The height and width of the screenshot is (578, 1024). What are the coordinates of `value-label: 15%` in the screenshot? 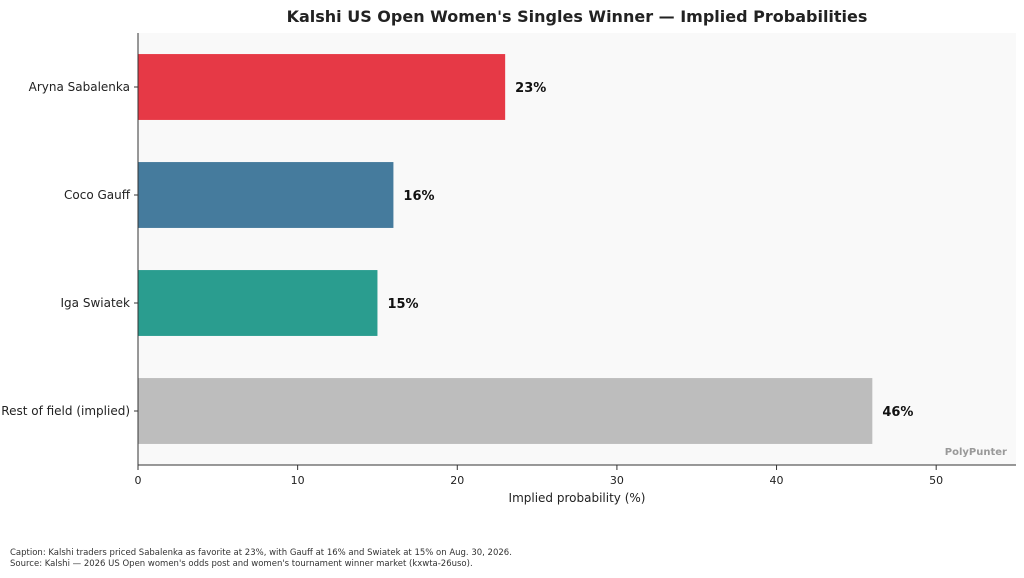 It's located at (402, 304).